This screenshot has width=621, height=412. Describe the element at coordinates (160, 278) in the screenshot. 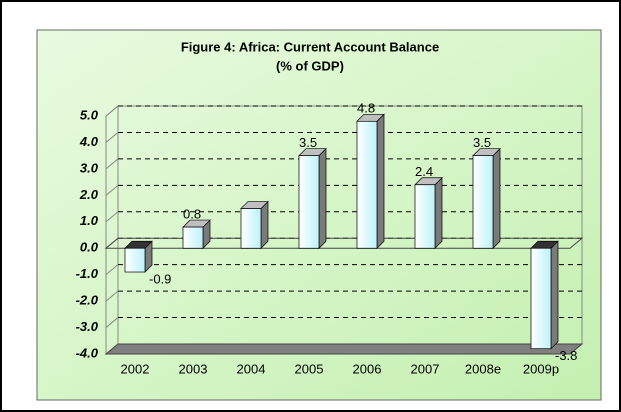

I see `value-label: -0.9` at that location.